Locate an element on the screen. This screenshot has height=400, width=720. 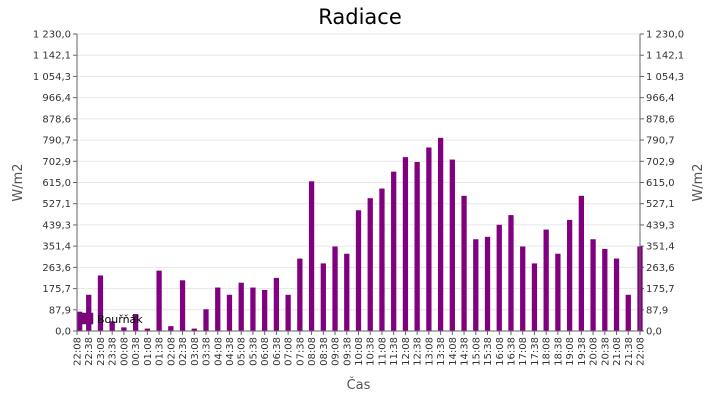
x-tick-label: 02:38 is located at coordinates (183, 351).